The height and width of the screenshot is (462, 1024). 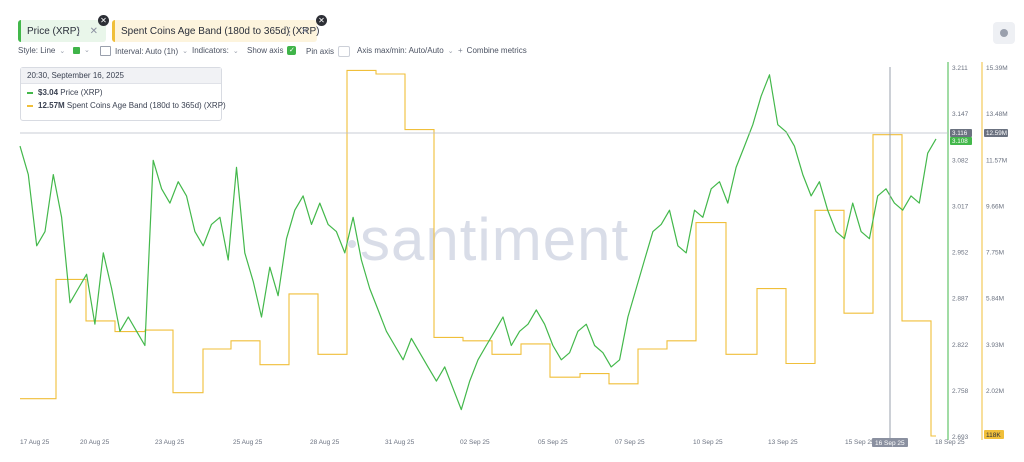 I want to click on tab-price-xrp: Price (XRP) ⋮ ✕, so click(x=62, y=31).